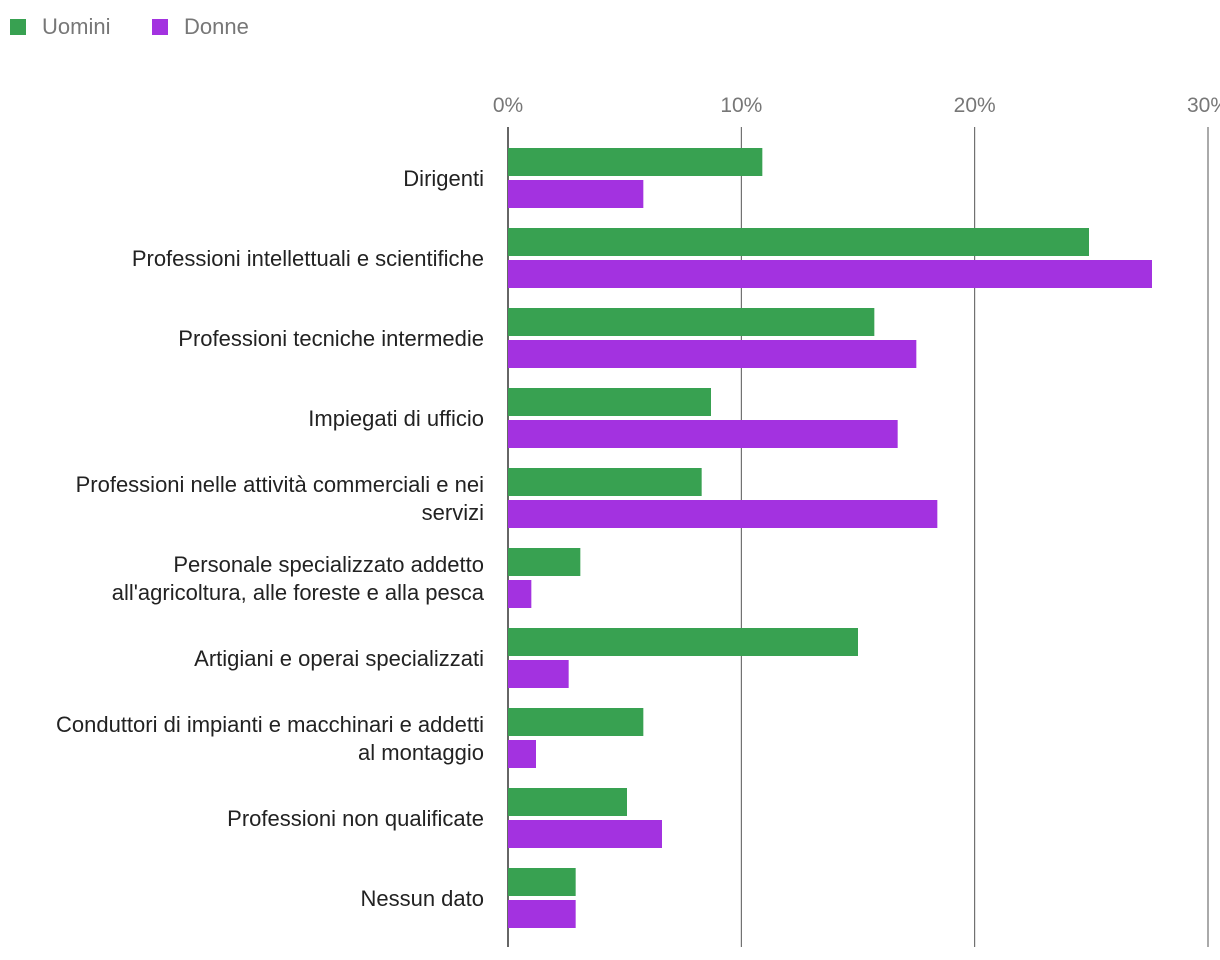 This screenshot has width=1220, height=960. Describe the element at coordinates (216, 26) in the screenshot. I see `legend-label-donne: Donne` at that location.